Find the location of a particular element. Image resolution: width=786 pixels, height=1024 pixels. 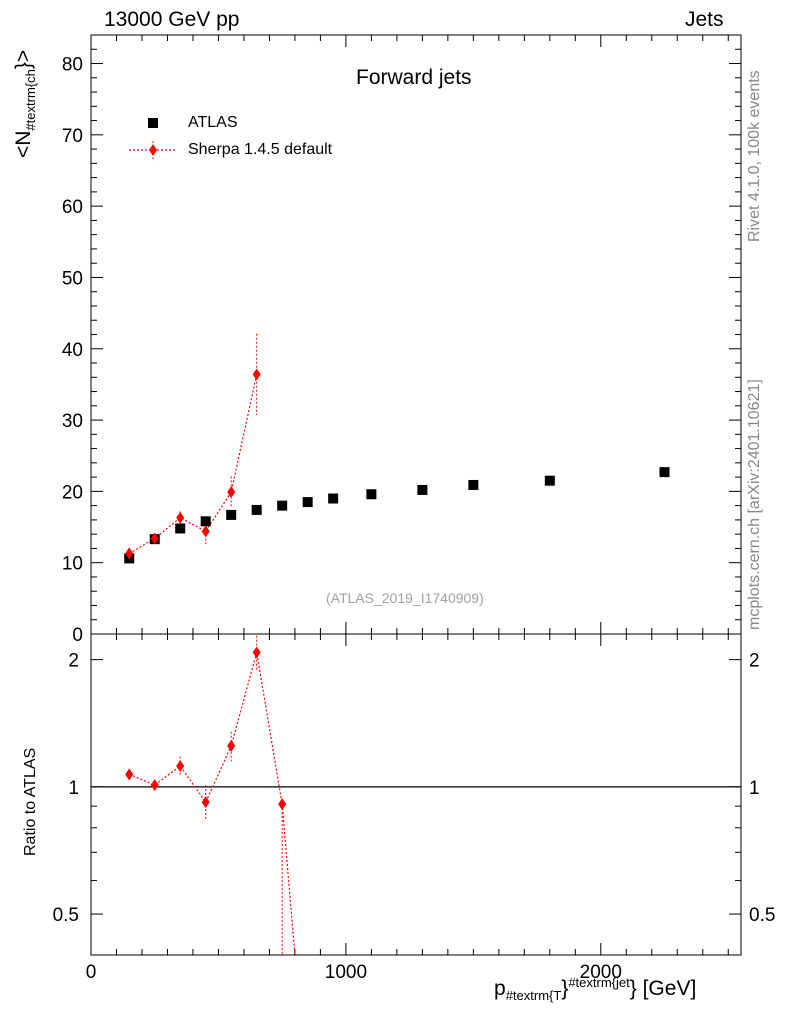

x-tick-label: 2000 is located at coordinates (601, 972).